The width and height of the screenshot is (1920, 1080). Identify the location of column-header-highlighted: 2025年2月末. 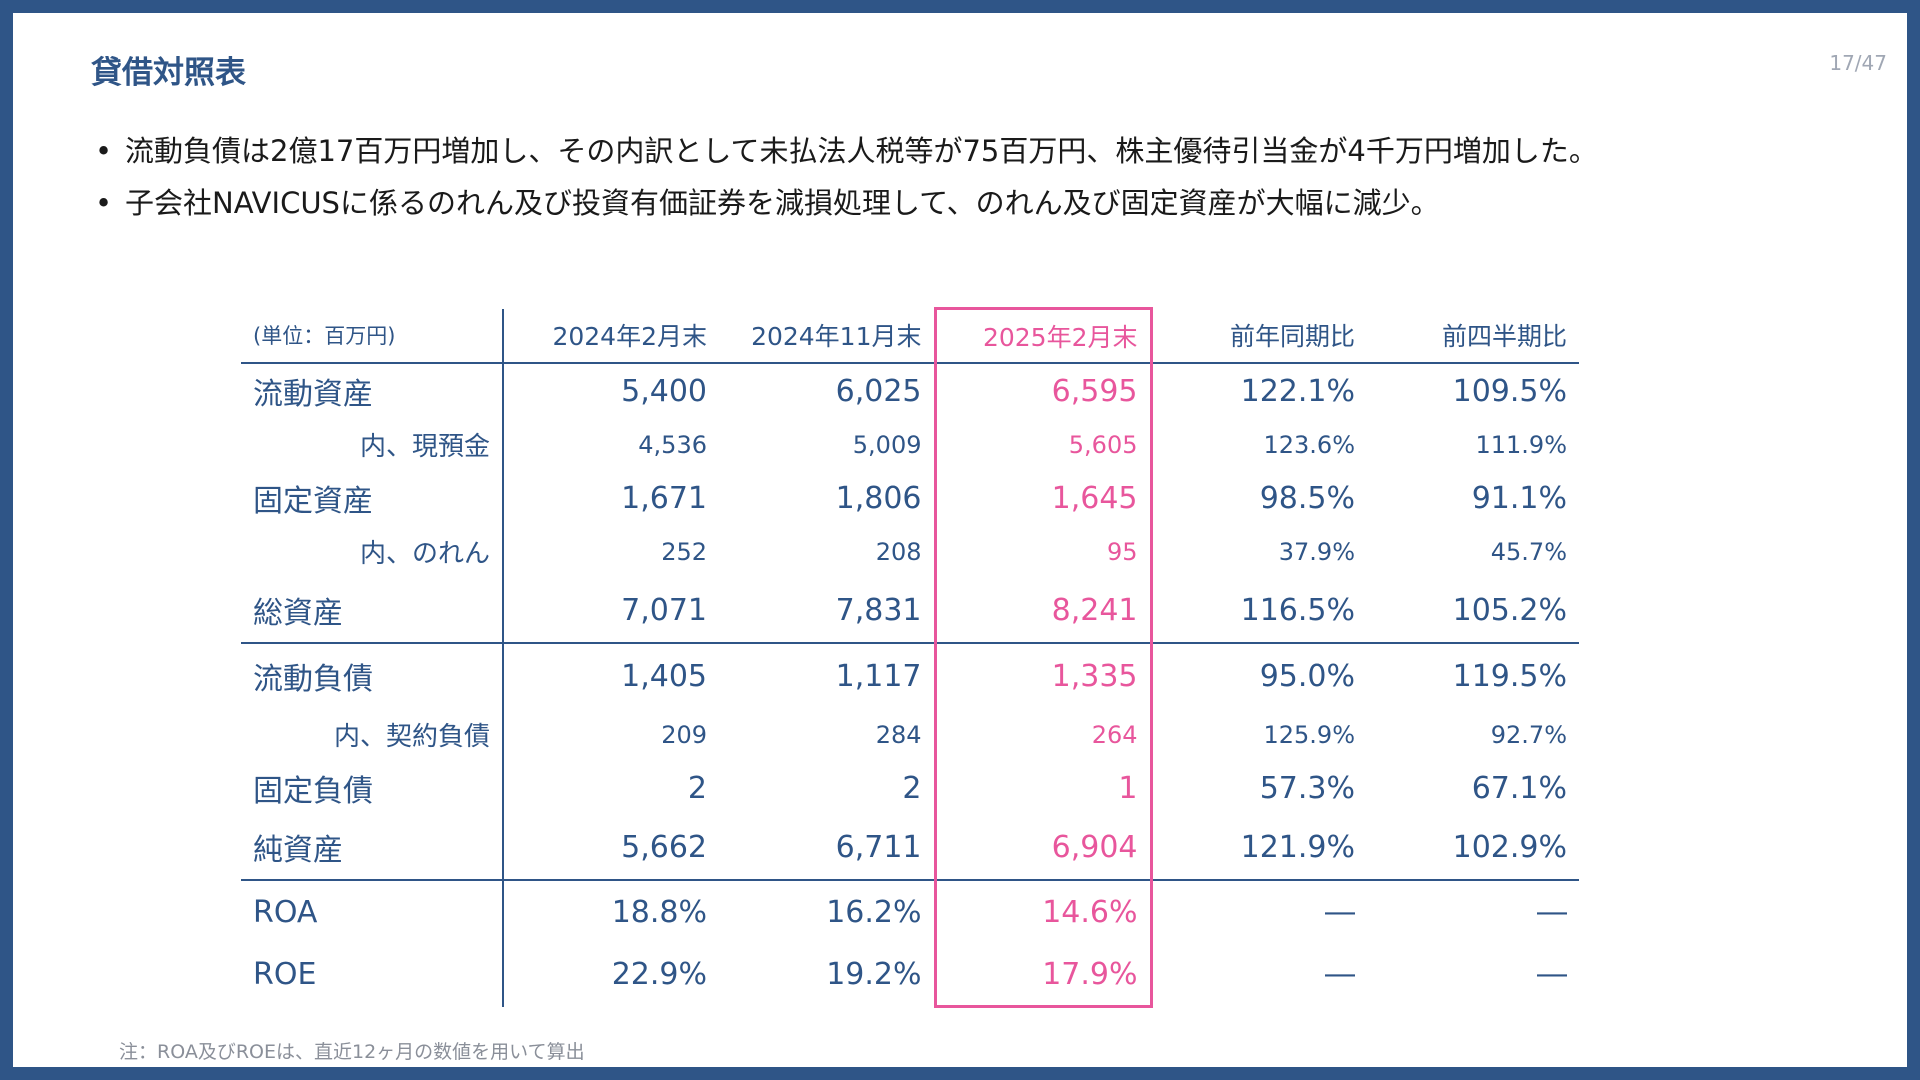
(1043, 335).